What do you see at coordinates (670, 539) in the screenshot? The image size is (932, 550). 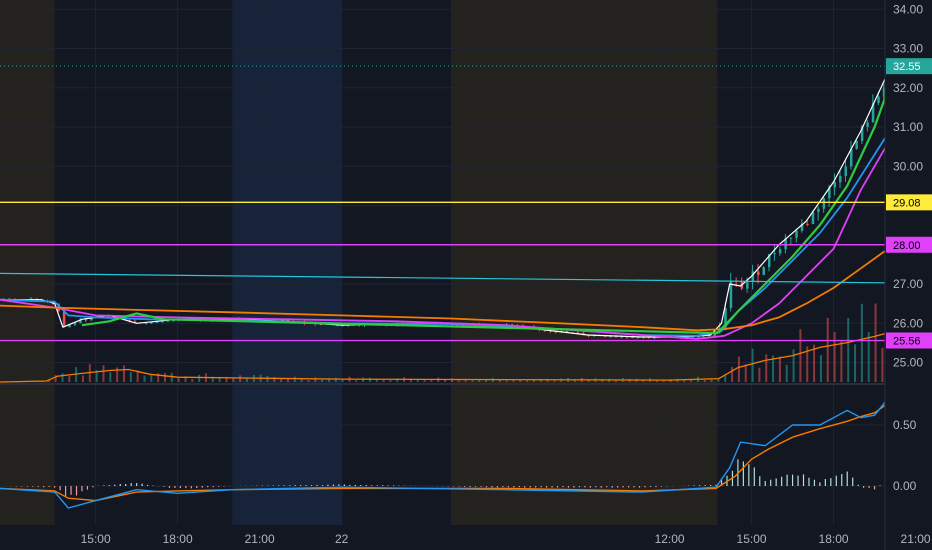 I see `time-tick-label: 12:00` at bounding box center [670, 539].